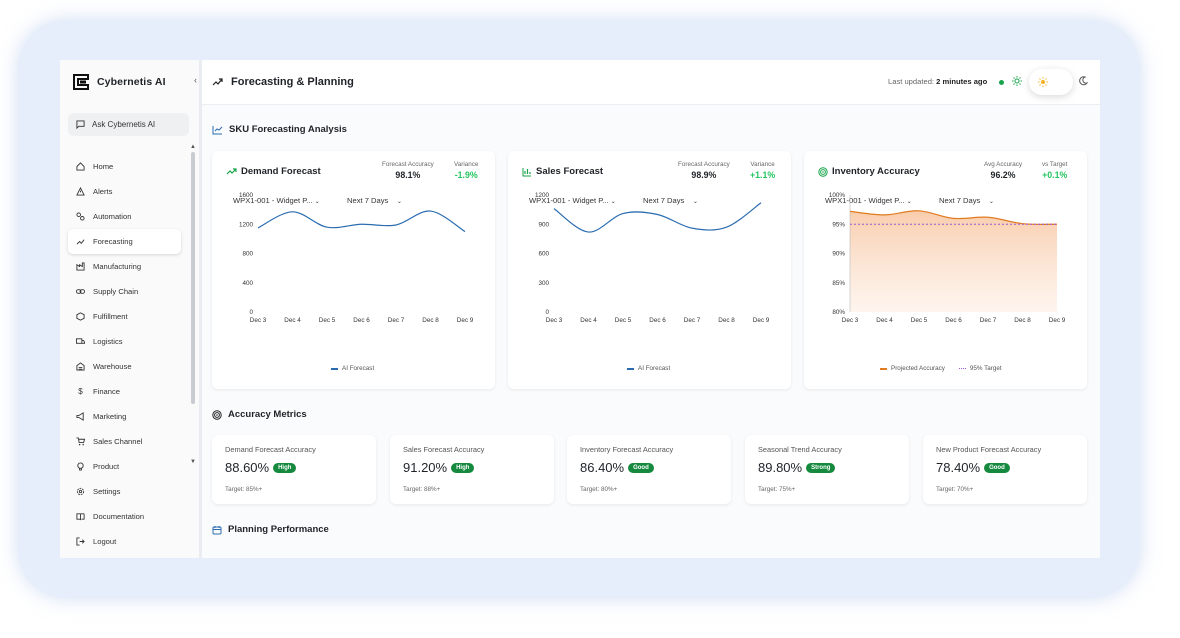 The image size is (1180, 638). I want to click on sidebar-item-forecasting: Forecasting, so click(124, 241).